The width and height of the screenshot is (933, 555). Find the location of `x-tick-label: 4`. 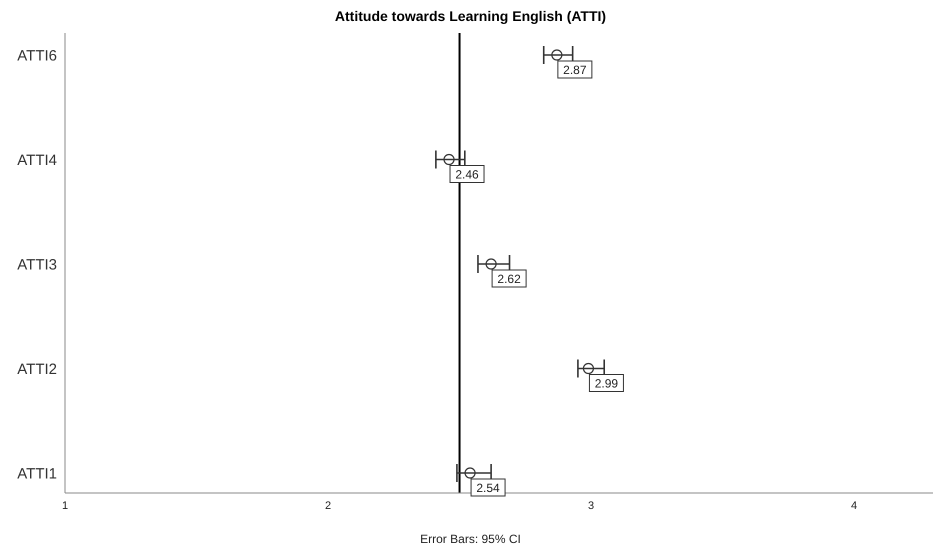

x-tick-label: 4 is located at coordinates (854, 506).